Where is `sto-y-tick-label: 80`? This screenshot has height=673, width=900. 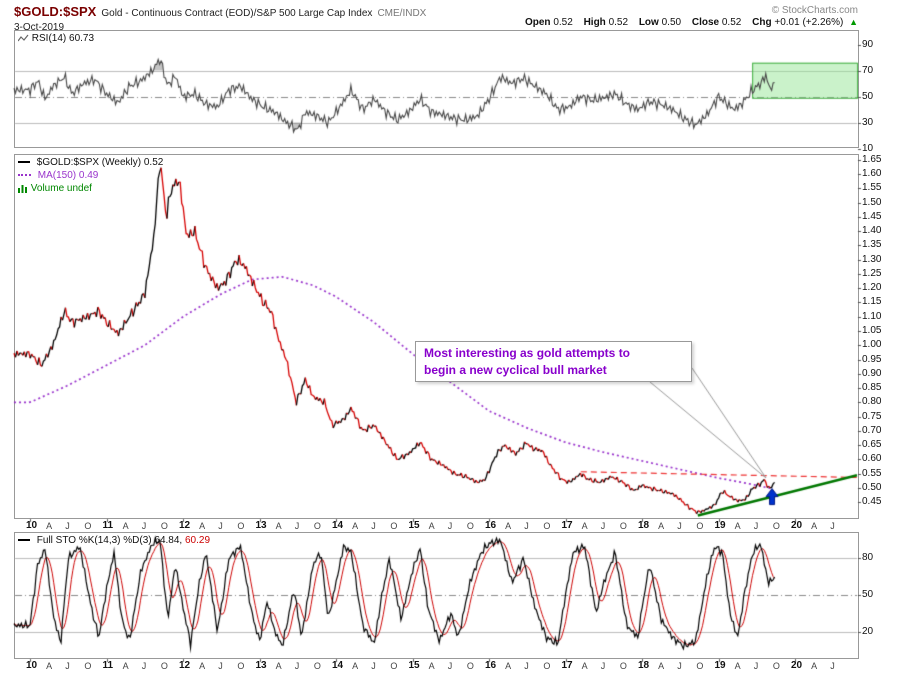
sto-y-tick-label: 80 is located at coordinates (868, 558).